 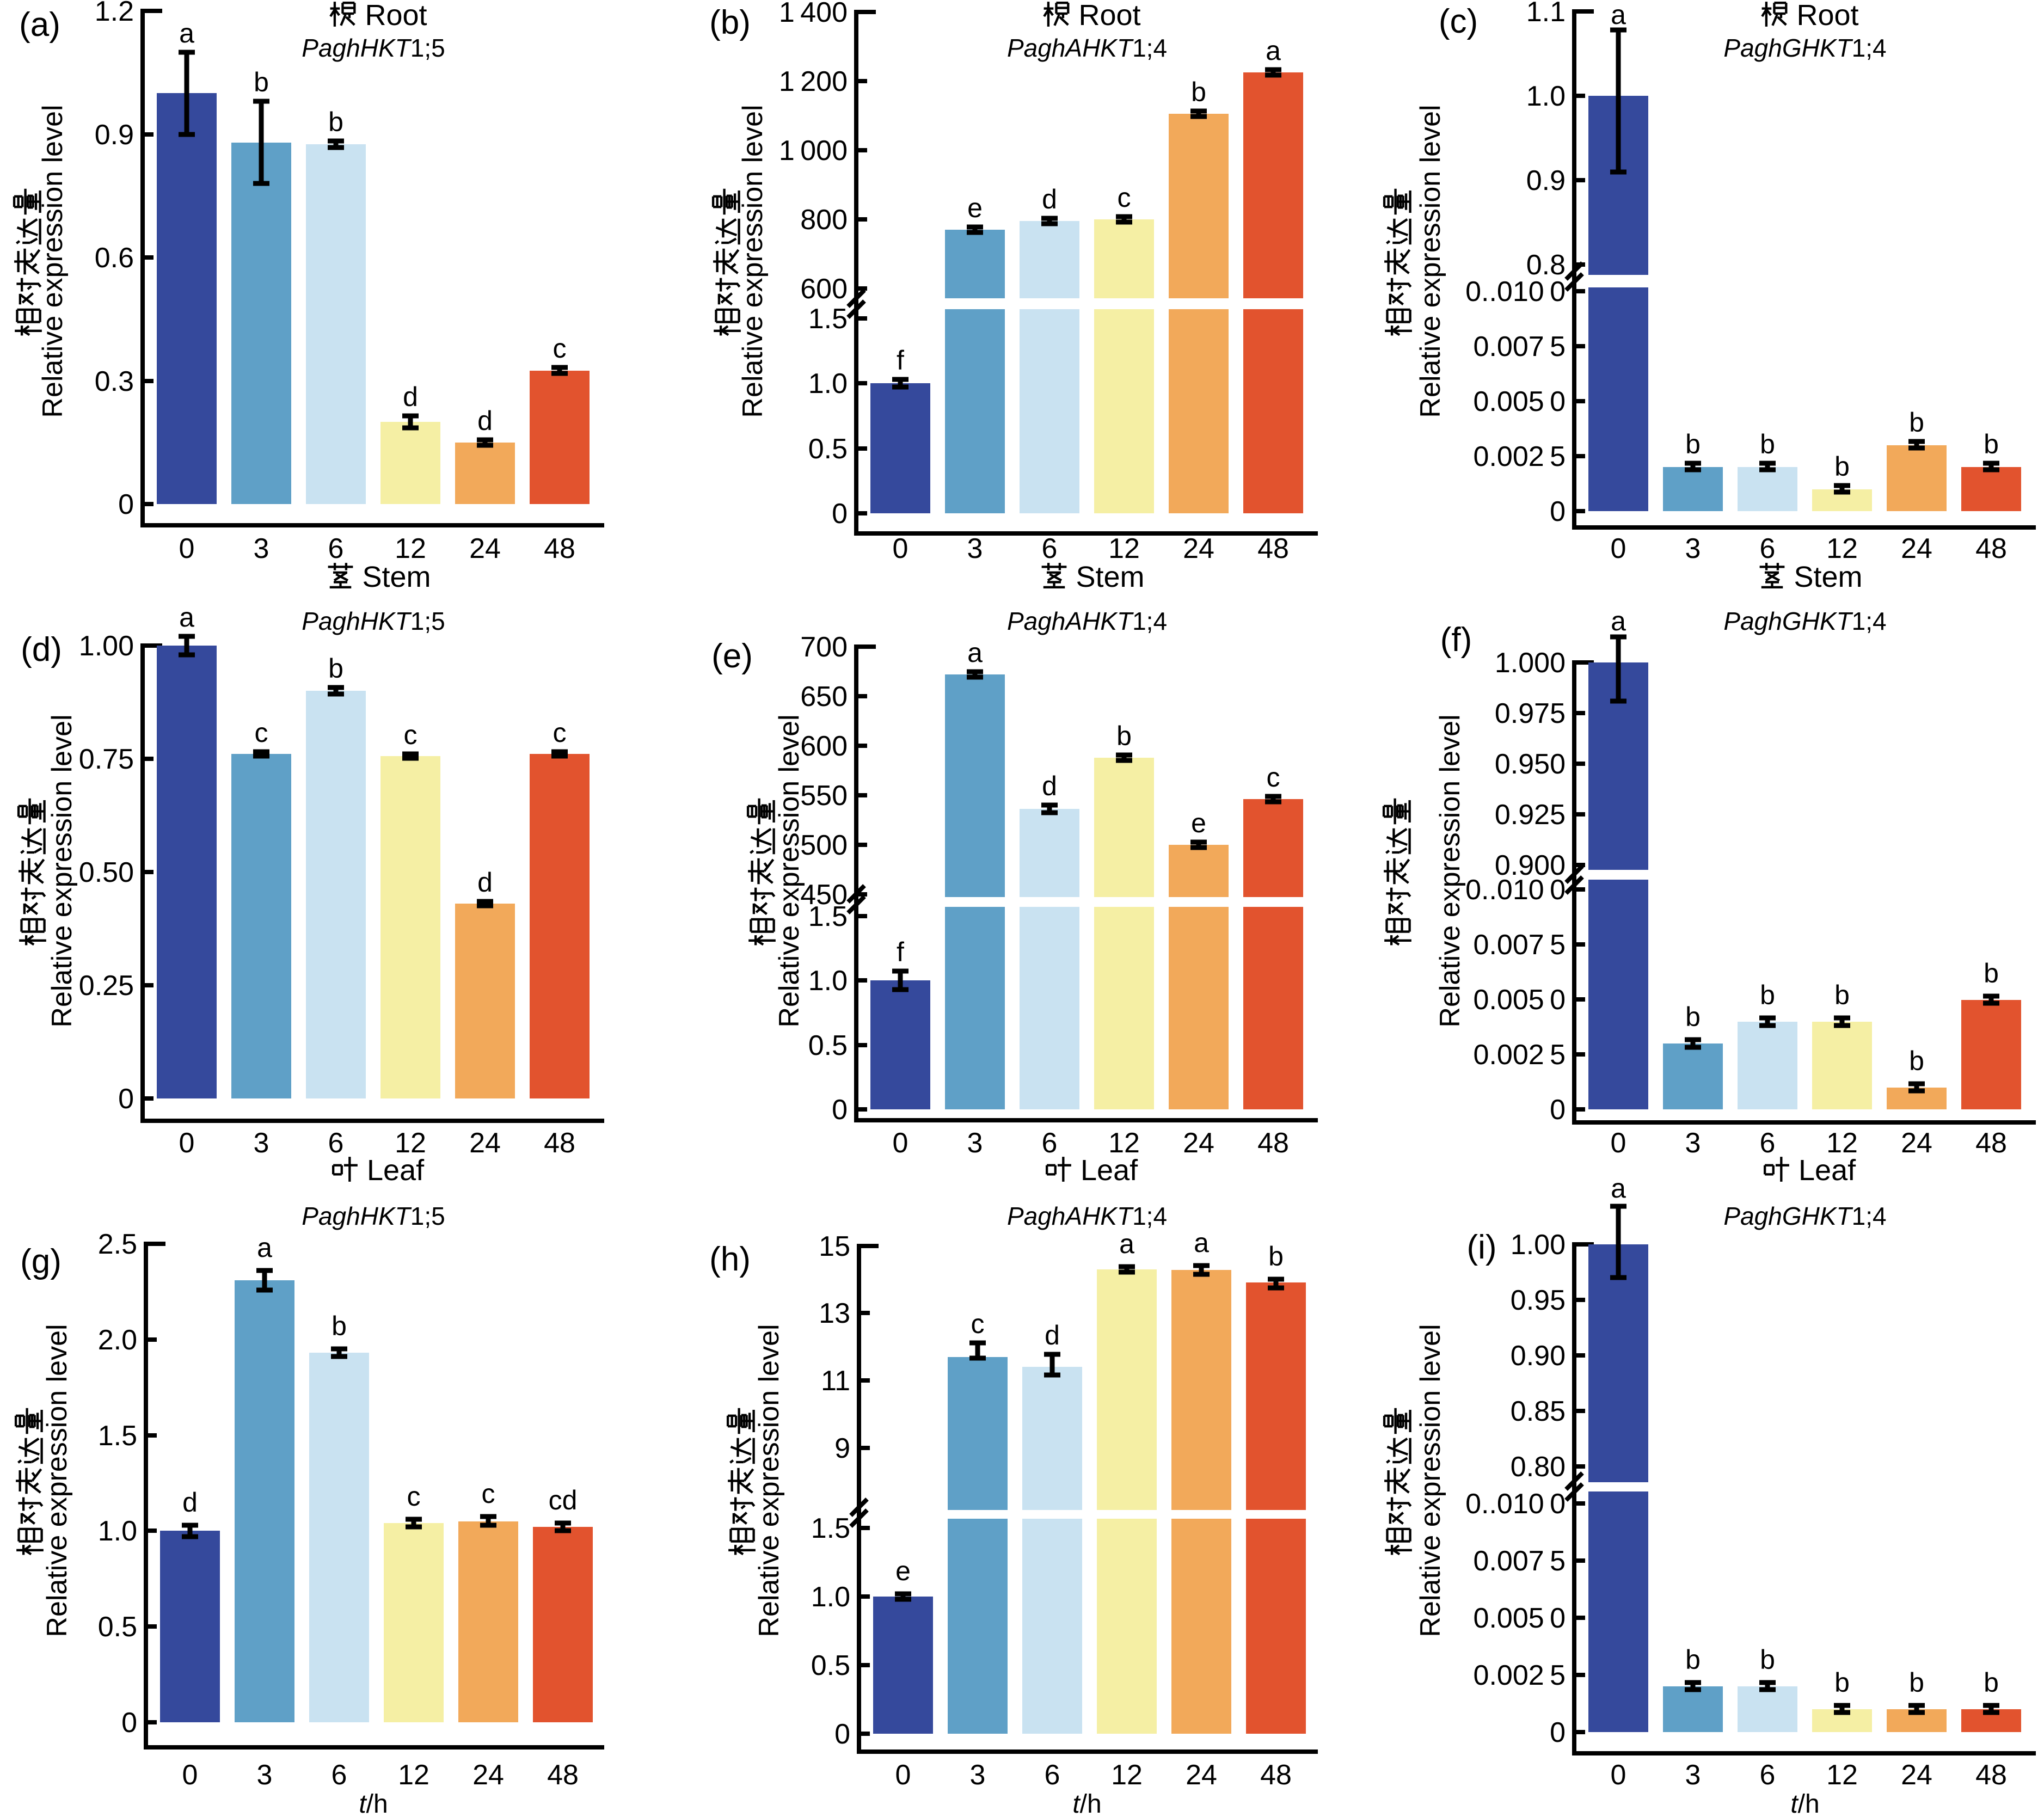 I want to click on svg-text: 1 000, so click(x=813, y=151).